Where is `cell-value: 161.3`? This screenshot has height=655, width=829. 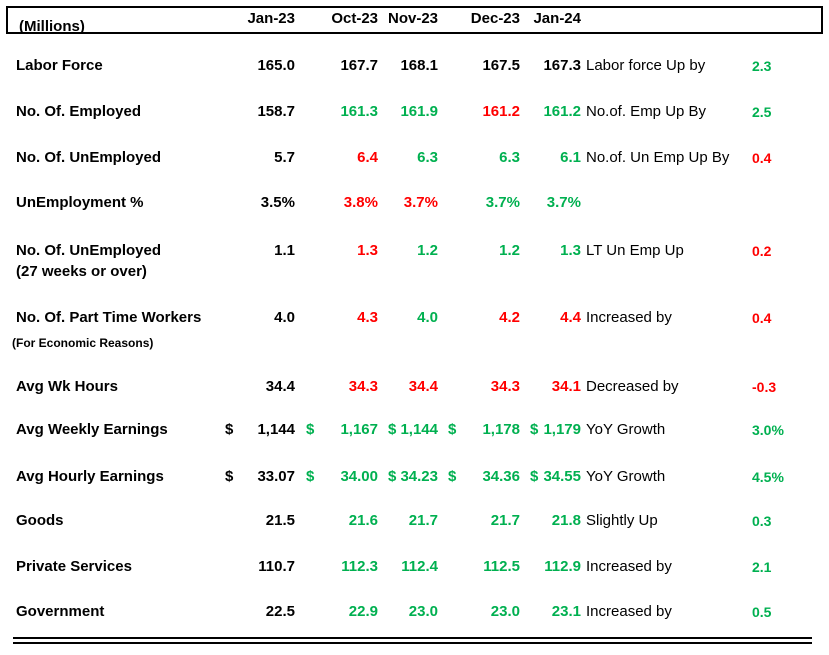
cell-value: 161.3 is located at coordinates (359, 111).